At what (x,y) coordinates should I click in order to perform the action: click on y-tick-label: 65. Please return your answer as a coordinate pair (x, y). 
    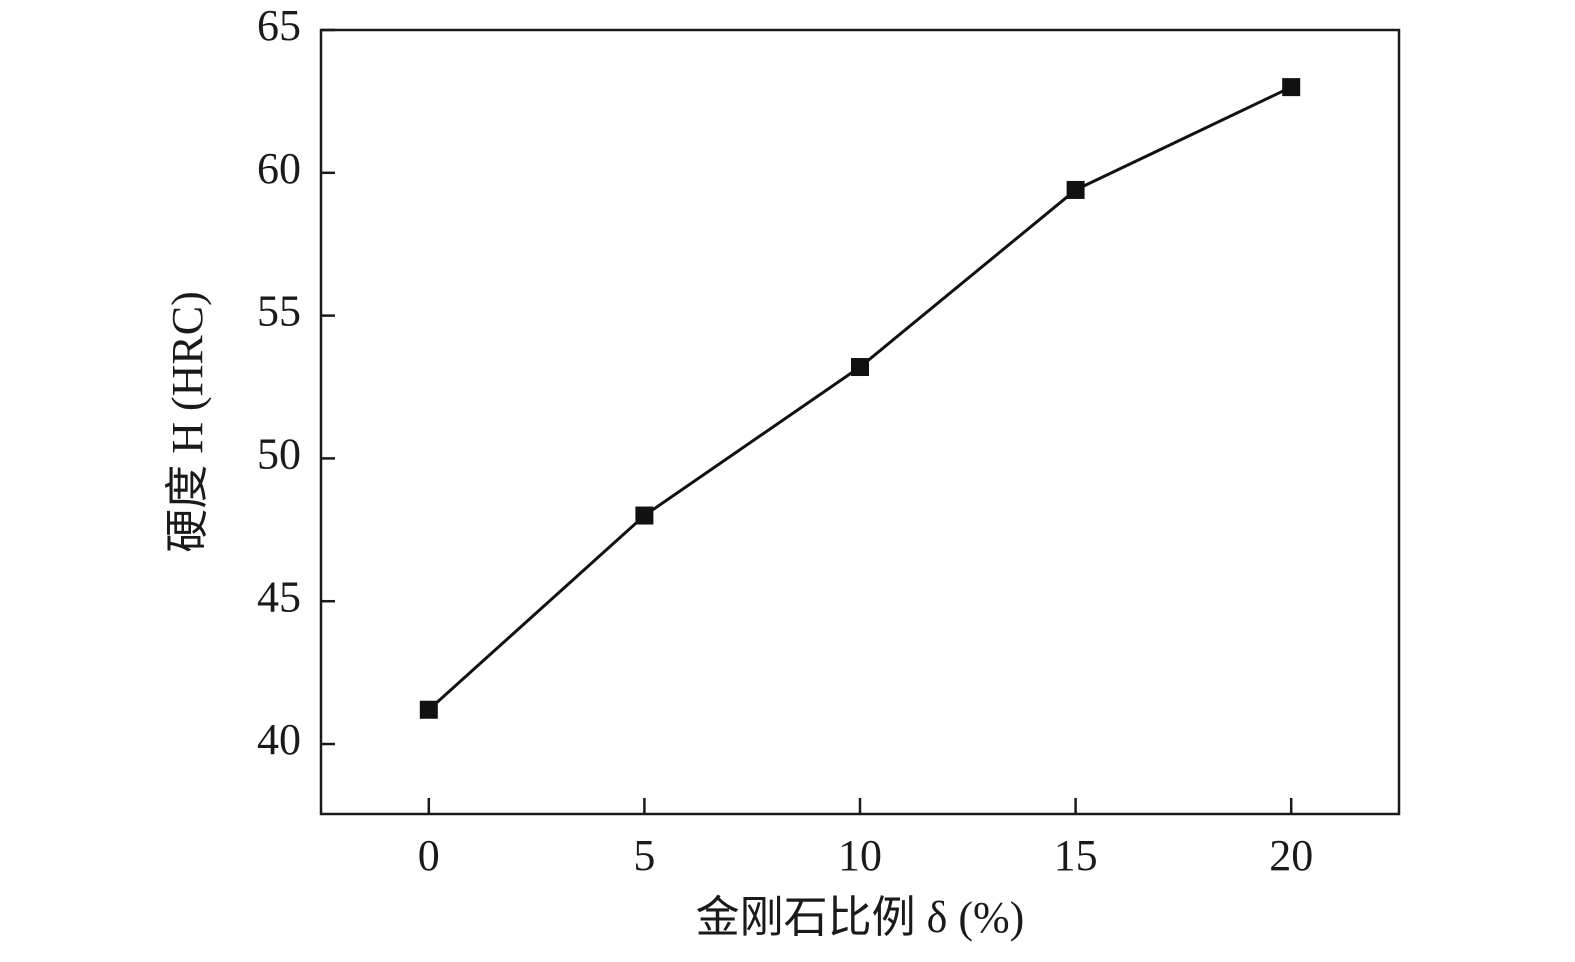
    Looking at the image, I should click on (279, 25).